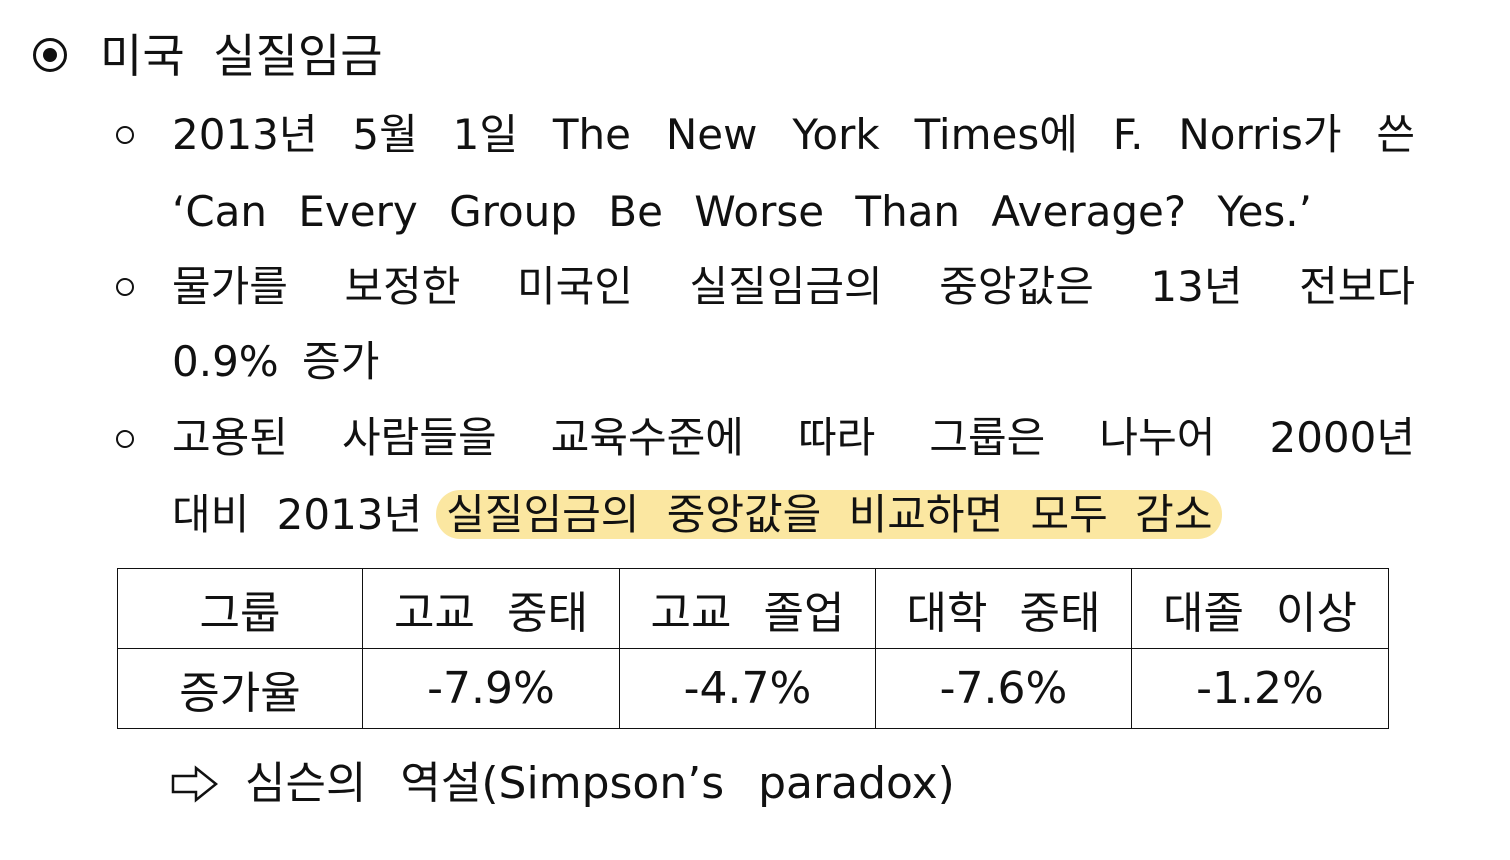  I want to click on header-row: 그룹 고교 중태 고교 졸업 대학 중태 대졸 이상, so click(753, 608).